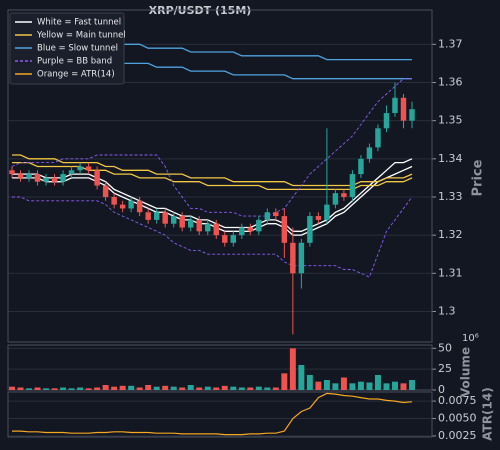  What do you see at coordinates (450, 120) in the screenshot?
I see `y-tick-label: 1.35` at bounding box center [450, 120].